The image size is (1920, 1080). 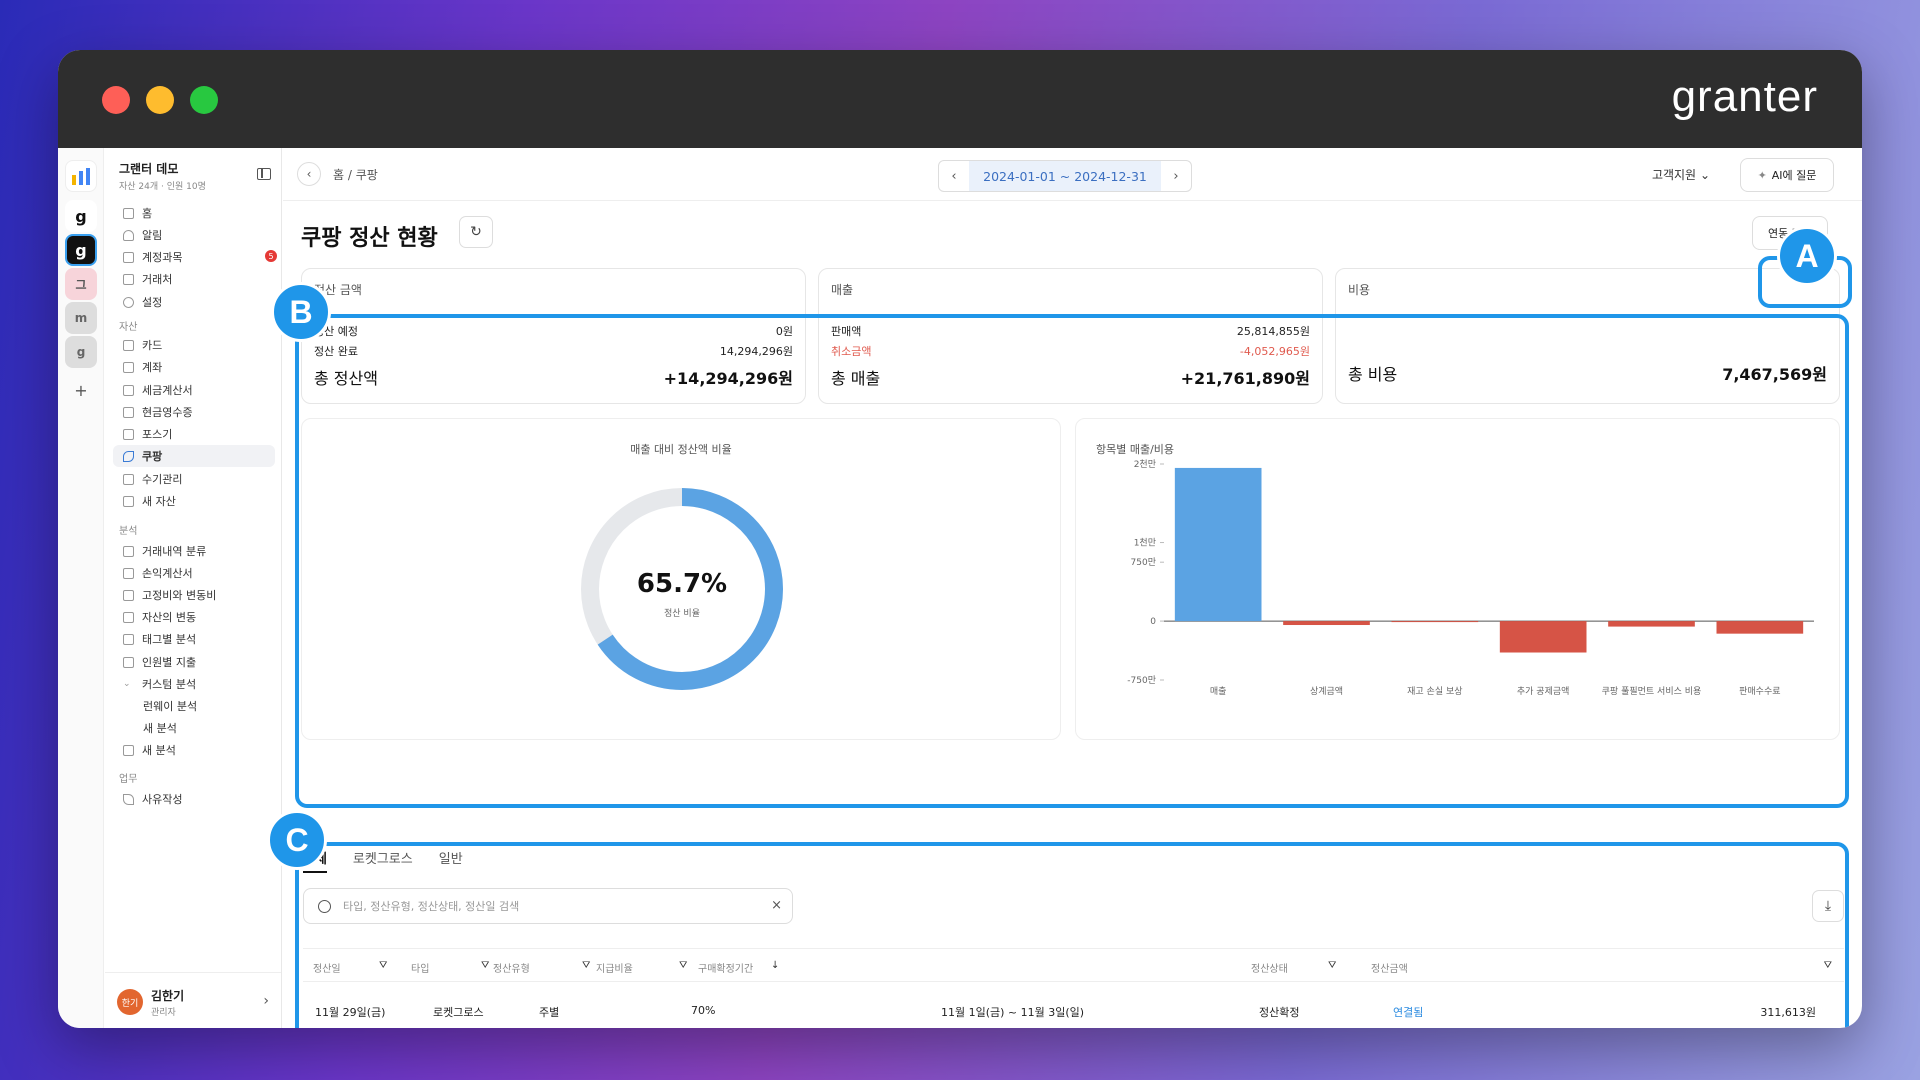 I want to click on y-tick-label: 0, so click(x=1153, y=622).